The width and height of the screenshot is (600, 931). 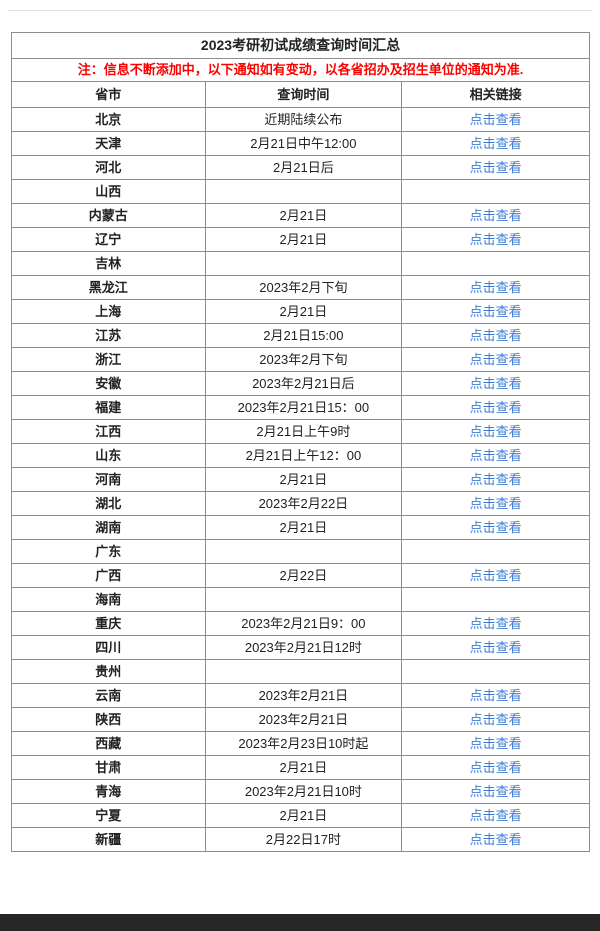 I want to click on table-row: 新疆 2月22日17时 点击查看, so click(x=300, y=839).